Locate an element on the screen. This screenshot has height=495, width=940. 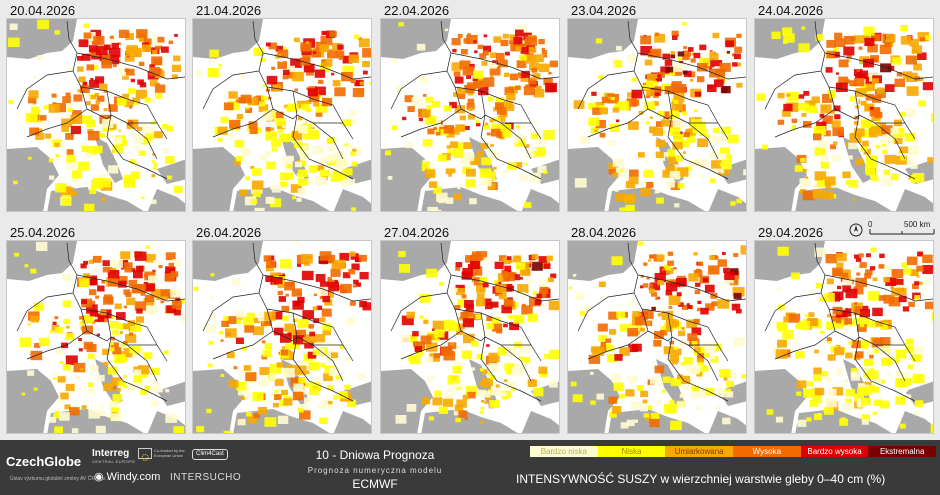
panel-date: 25.04.2026 is located at coordinates (43, 232).